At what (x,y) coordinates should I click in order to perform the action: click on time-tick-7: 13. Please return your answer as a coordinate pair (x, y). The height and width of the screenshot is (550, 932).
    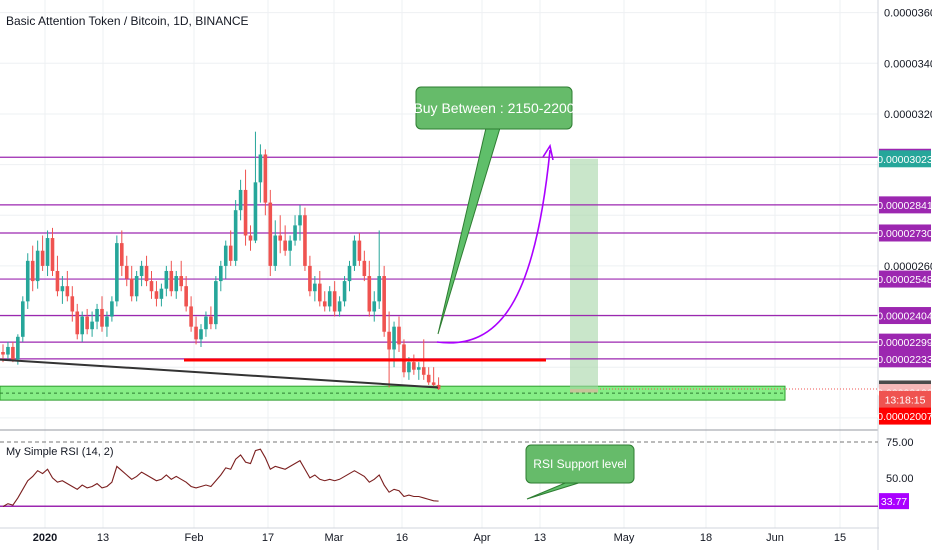
    Looking at the image, I should click on (540, 538).